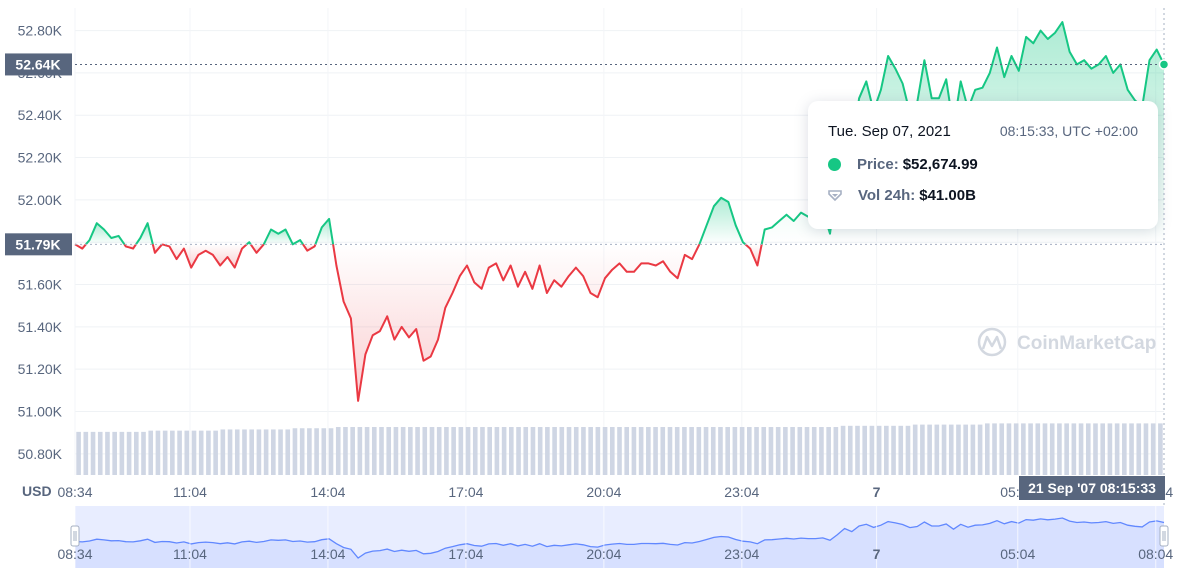  What do you see at coordinates (1164, 536) in the screenshot?
I see `navigator-handle-right` at bounding box center [1164, 536].